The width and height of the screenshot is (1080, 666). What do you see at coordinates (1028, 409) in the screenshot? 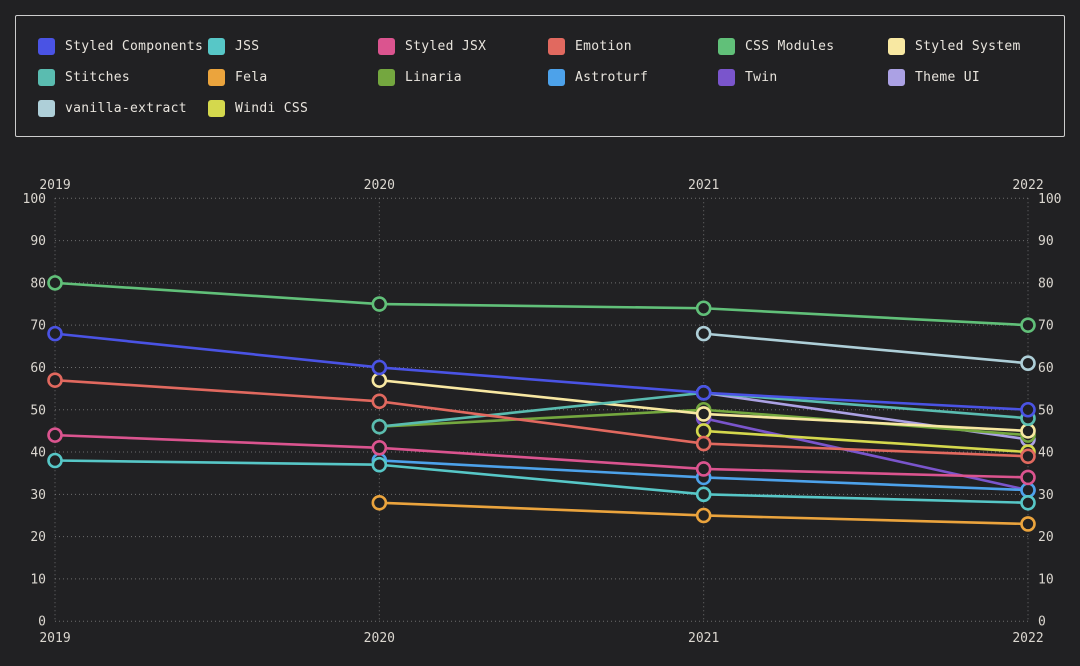
I see `data-point-styled-components-2022` at bounding box center [1028, 409].